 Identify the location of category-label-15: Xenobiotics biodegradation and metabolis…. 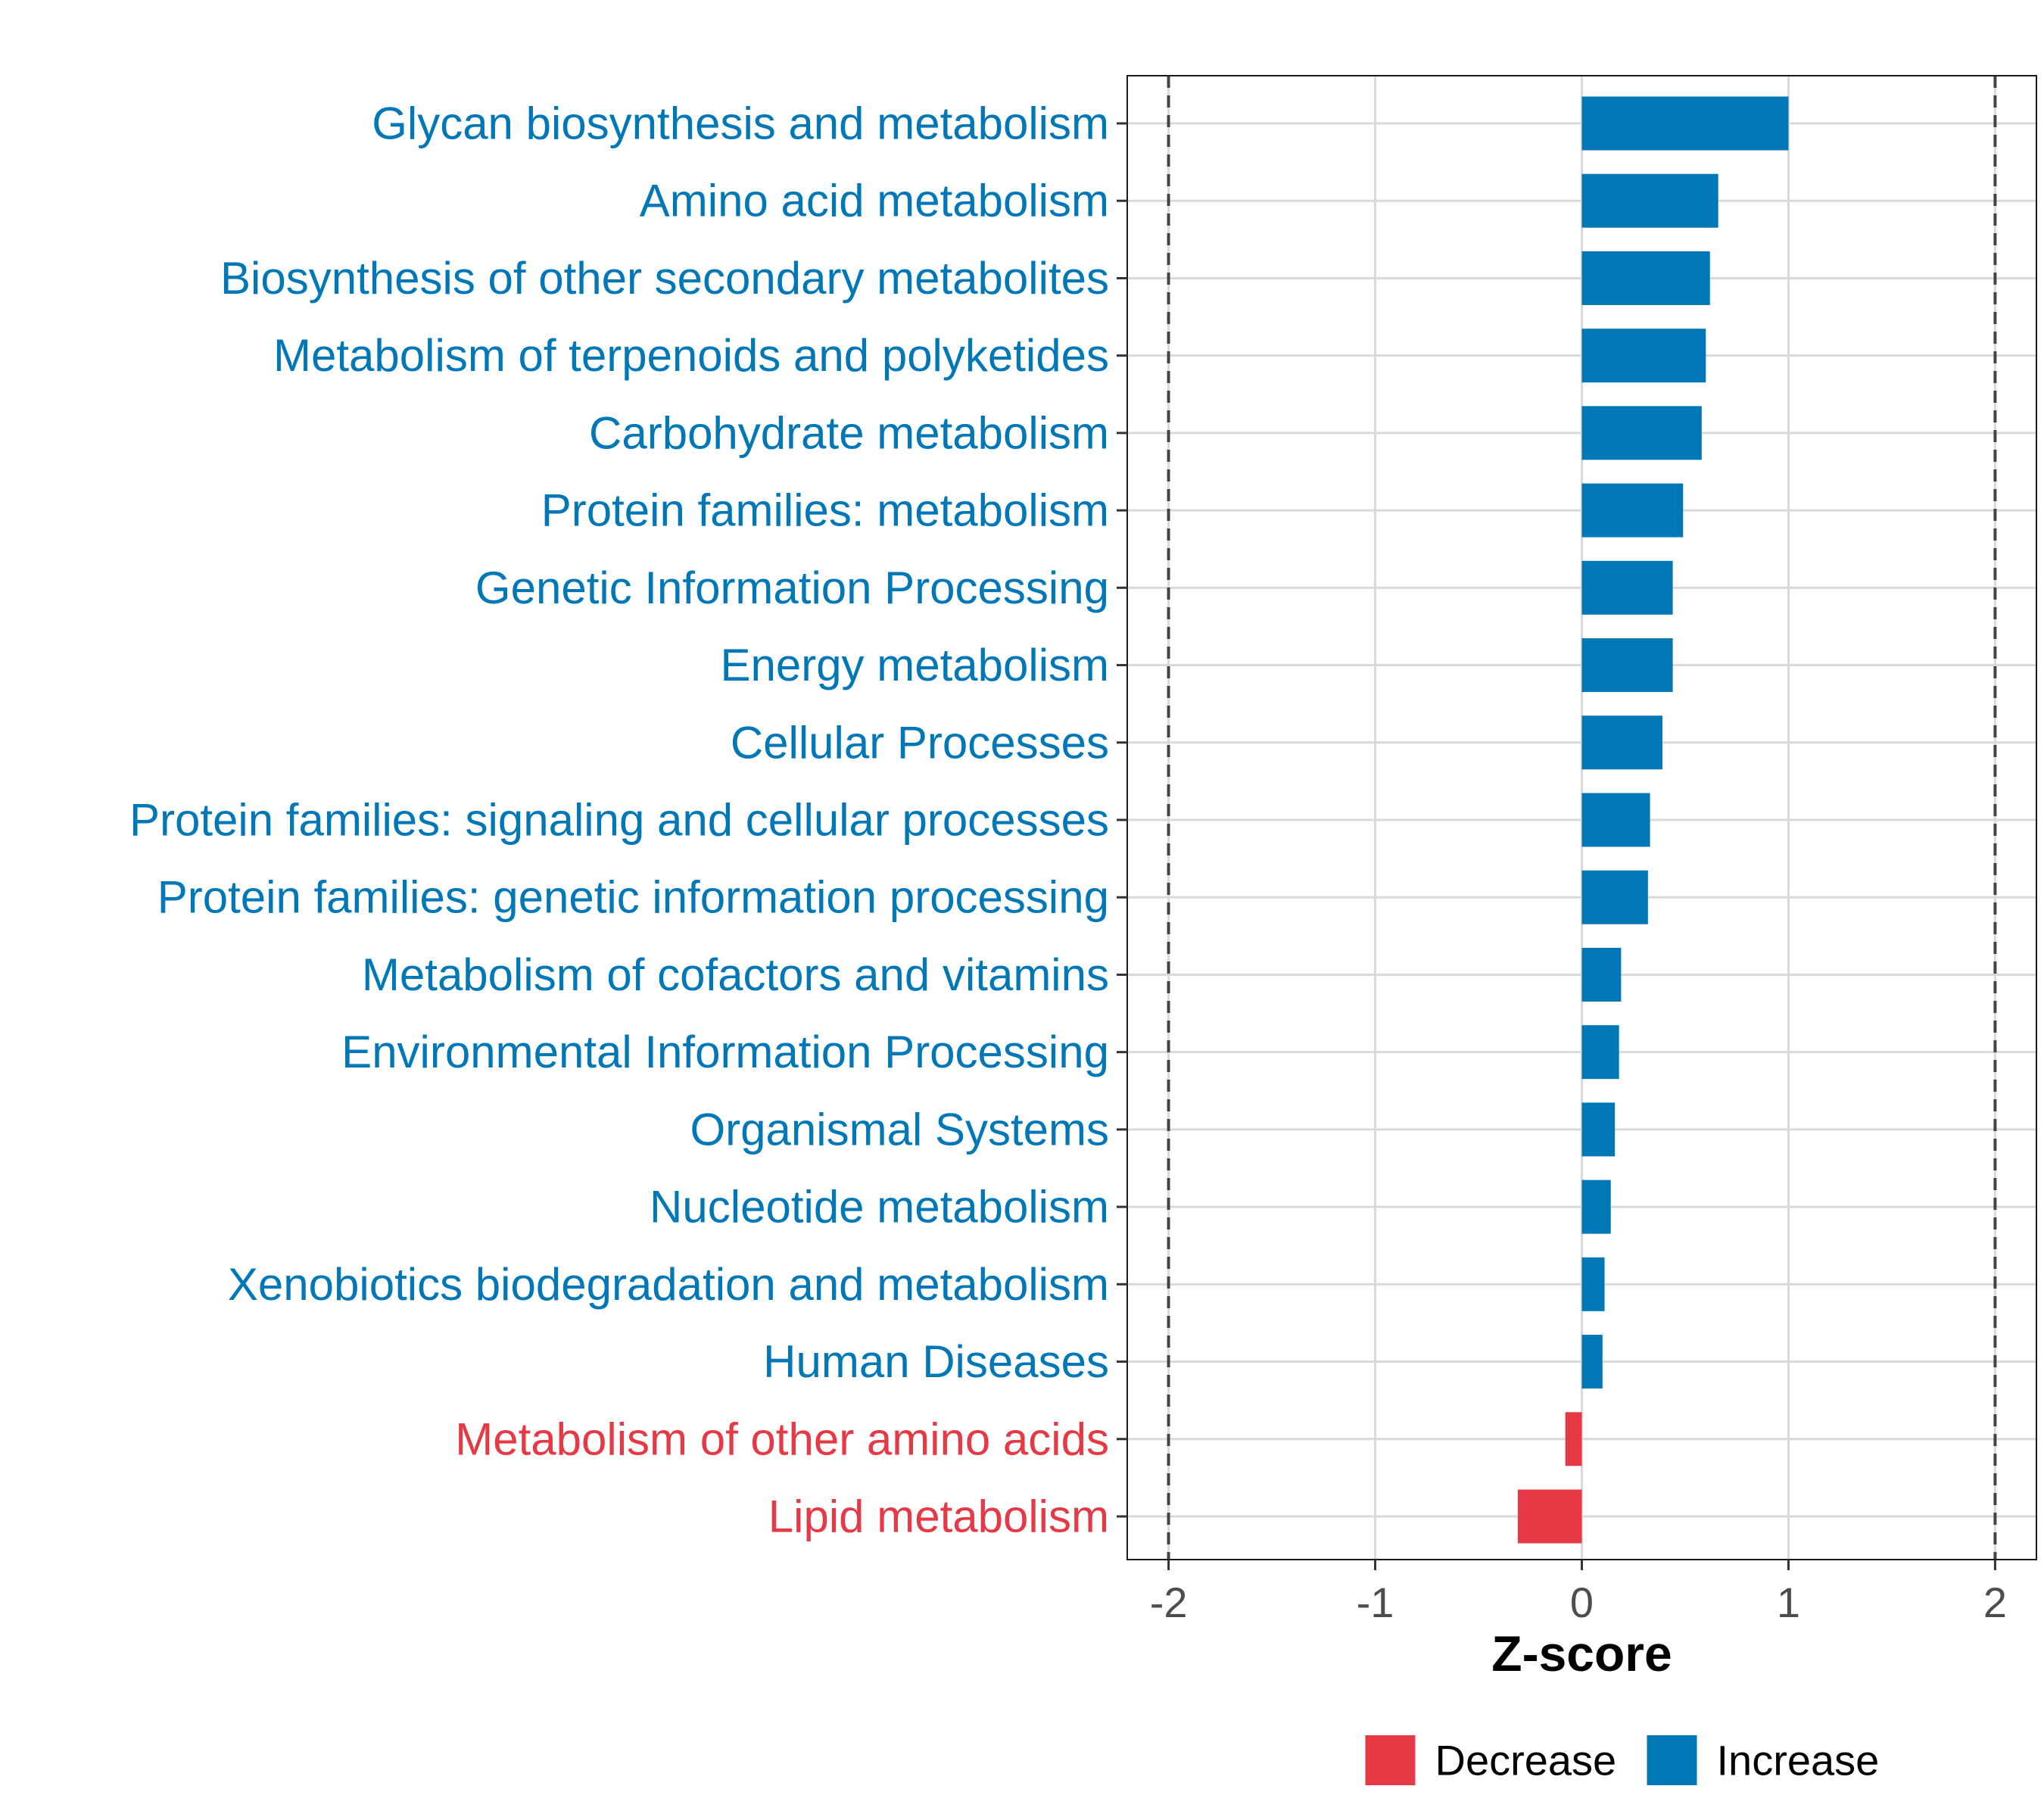
(668, 1284).